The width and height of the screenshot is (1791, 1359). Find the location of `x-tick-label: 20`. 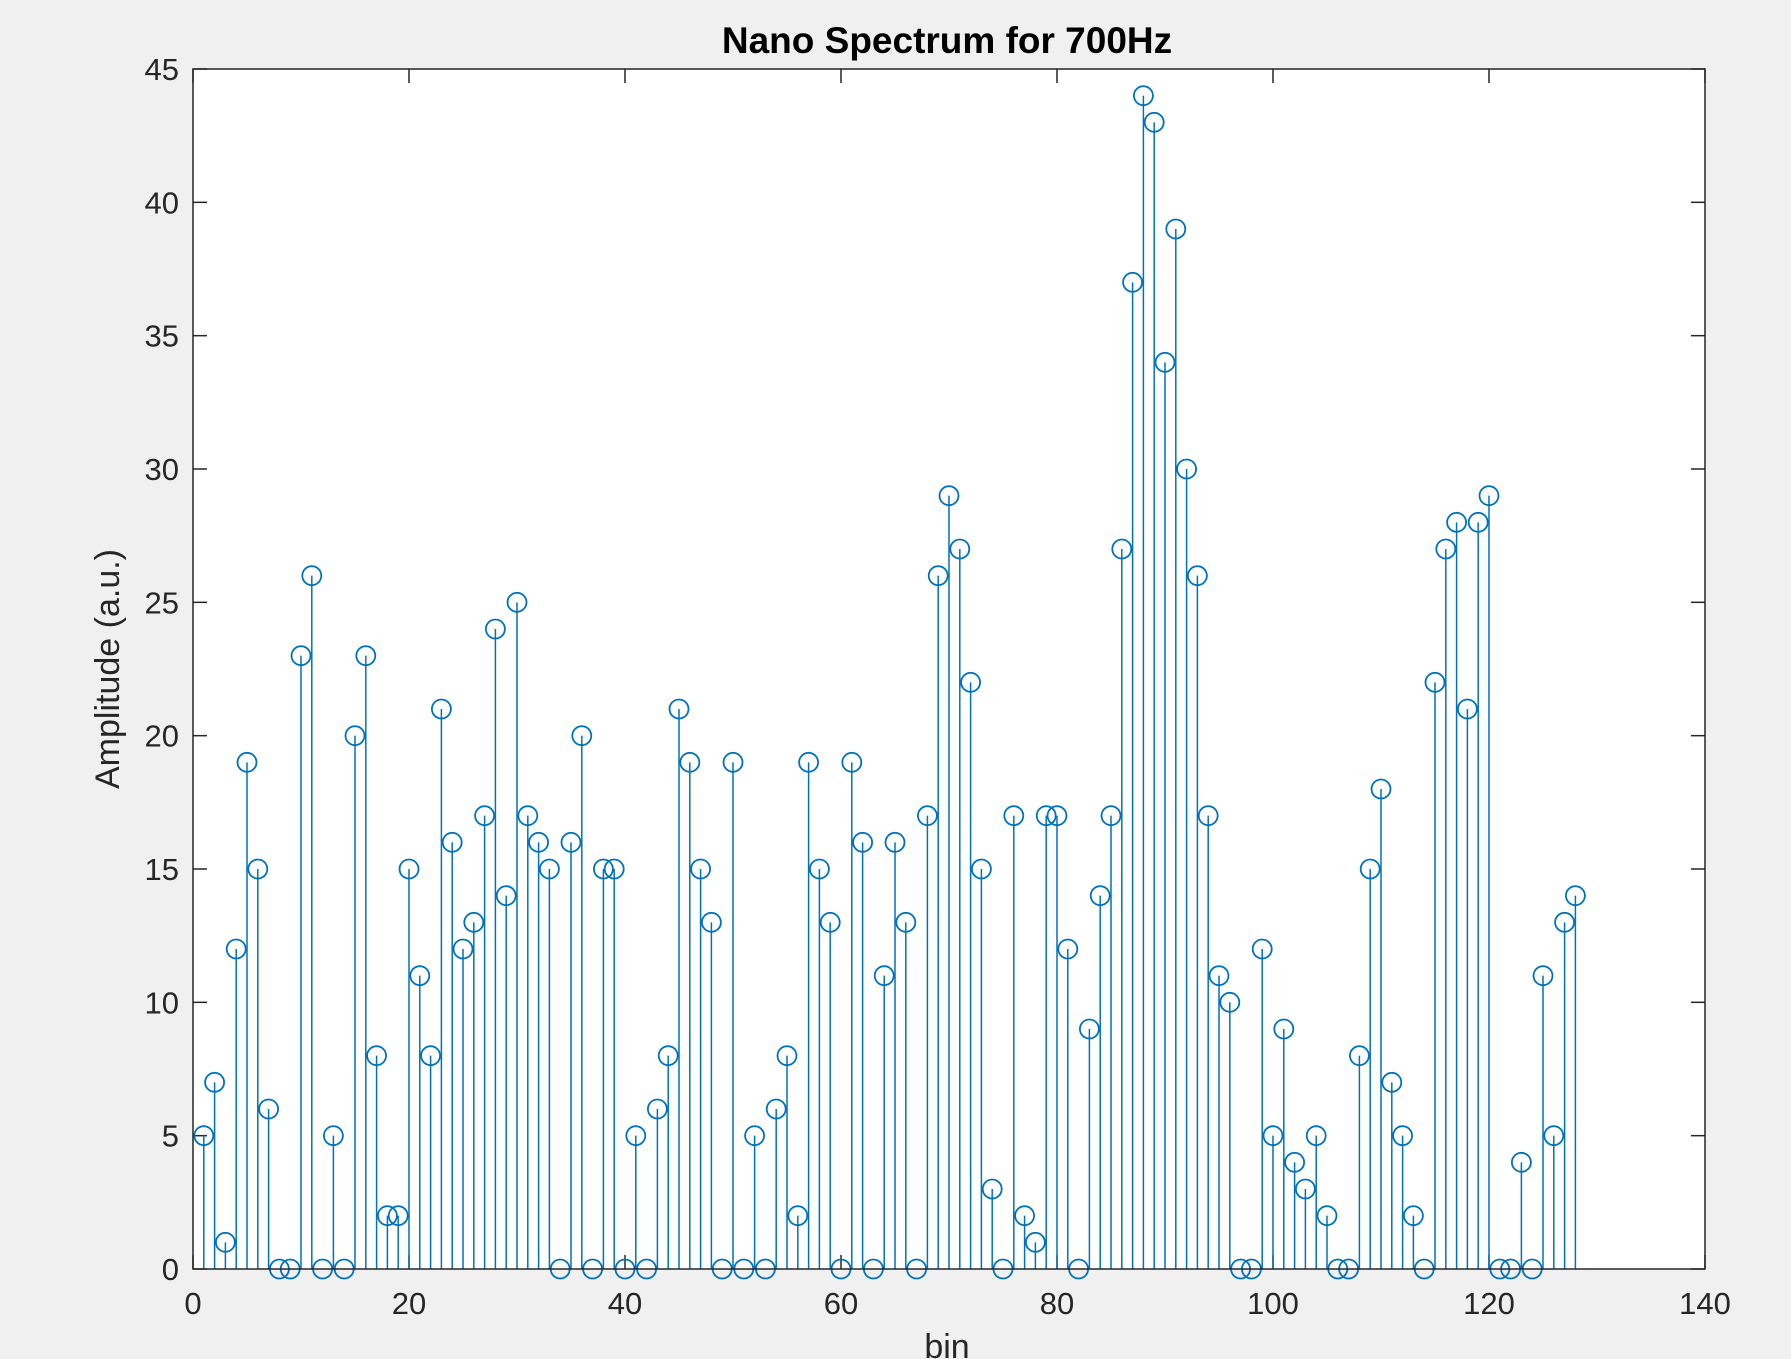

x-tick-label: 20 is located at coordinates (409, 1303).